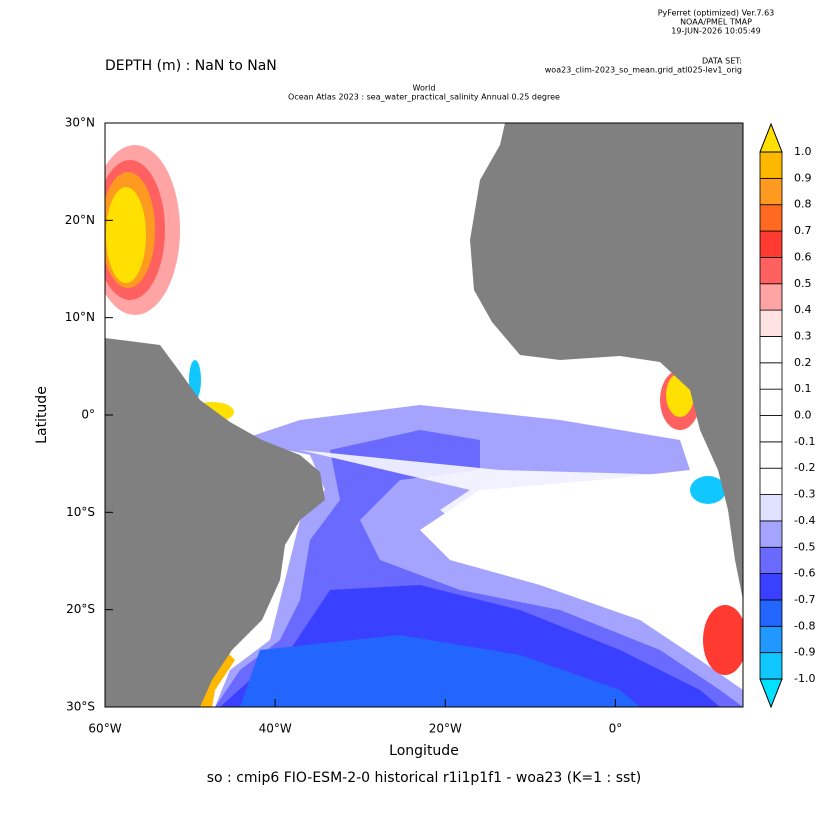 The height and width of the screenshot is (832, 832). Describe the element at coordinates (424, 88) in the screenshot. I see `title-line1: World` at that location.